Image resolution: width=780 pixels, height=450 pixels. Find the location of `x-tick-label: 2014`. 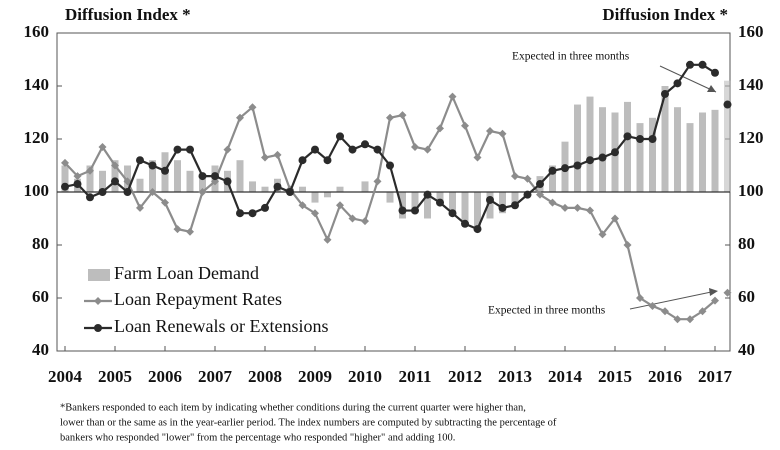

x-tick-label: 2014 is located at coordinates (565, 376).